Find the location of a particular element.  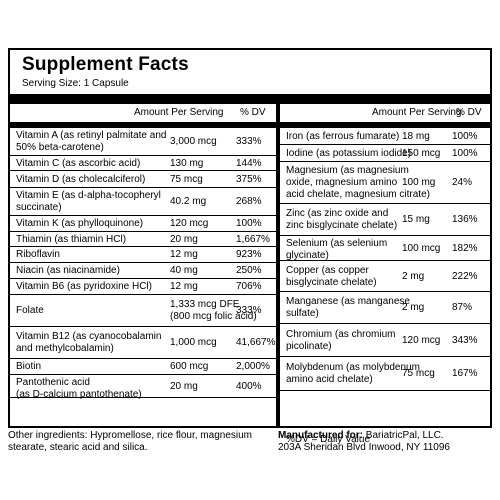

nutrient-dv: 144% is located at coordinates (249, 163).